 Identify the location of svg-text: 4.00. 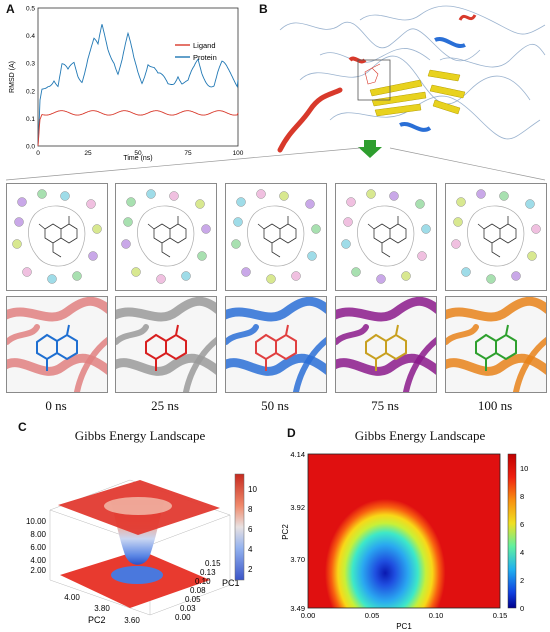
(38, 560).